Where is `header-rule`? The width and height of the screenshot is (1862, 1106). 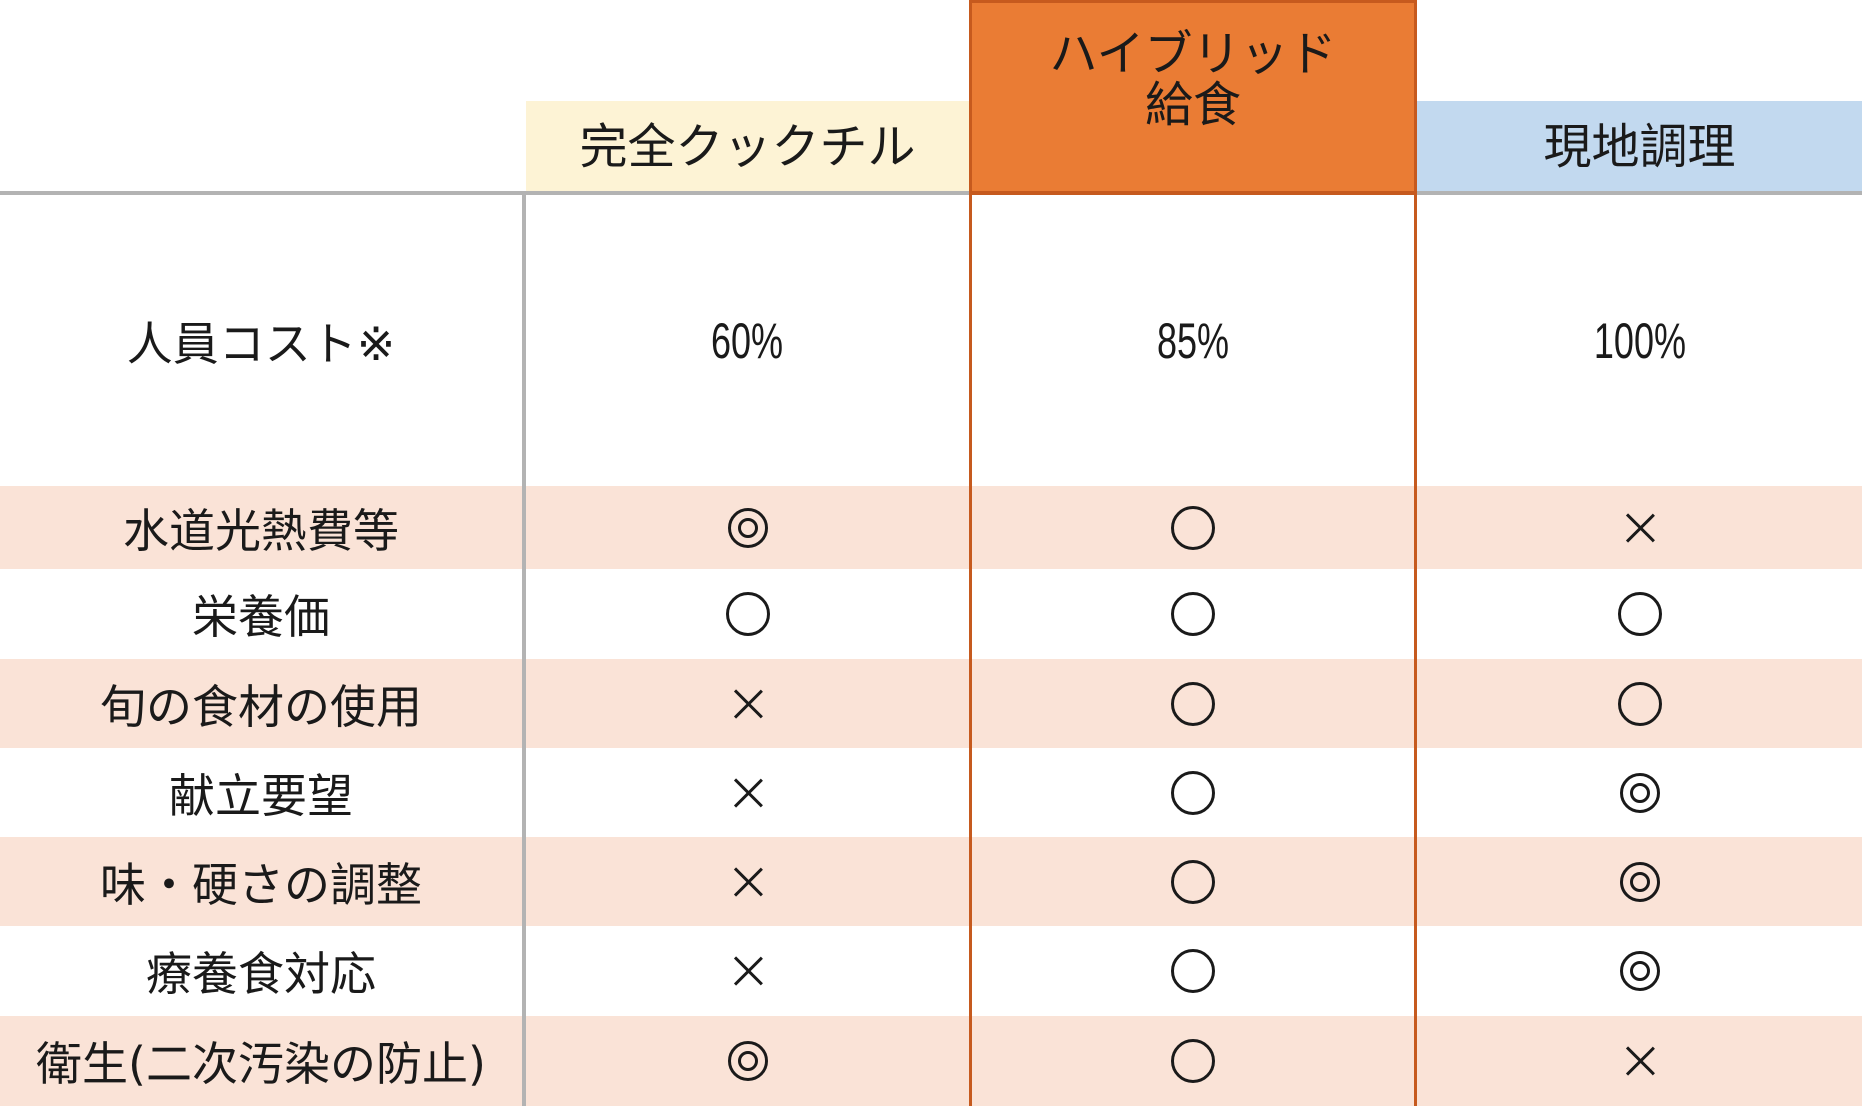 header-rule is located at coordinates (931, 193).